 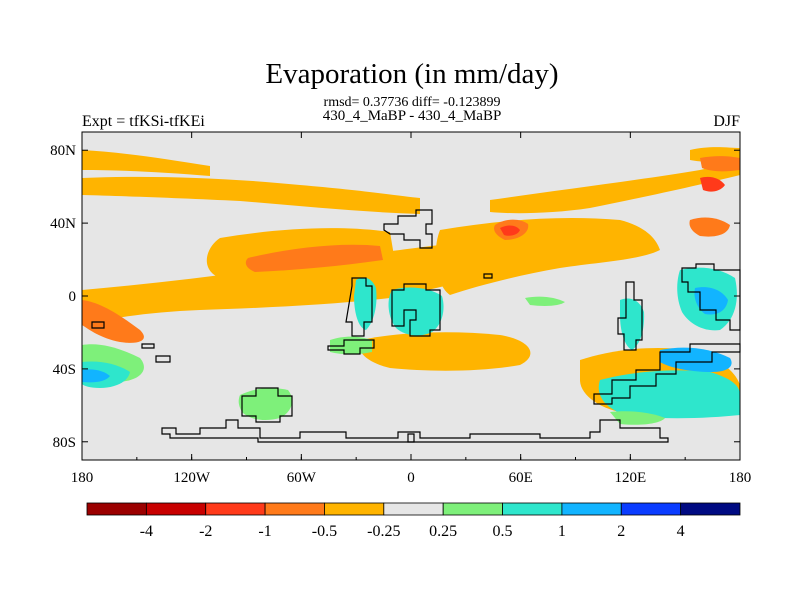 What do you see at coordinates (63, 224) in the screenshot?
I see `y-tick-label: 40N` at bounding box center [63, 224].